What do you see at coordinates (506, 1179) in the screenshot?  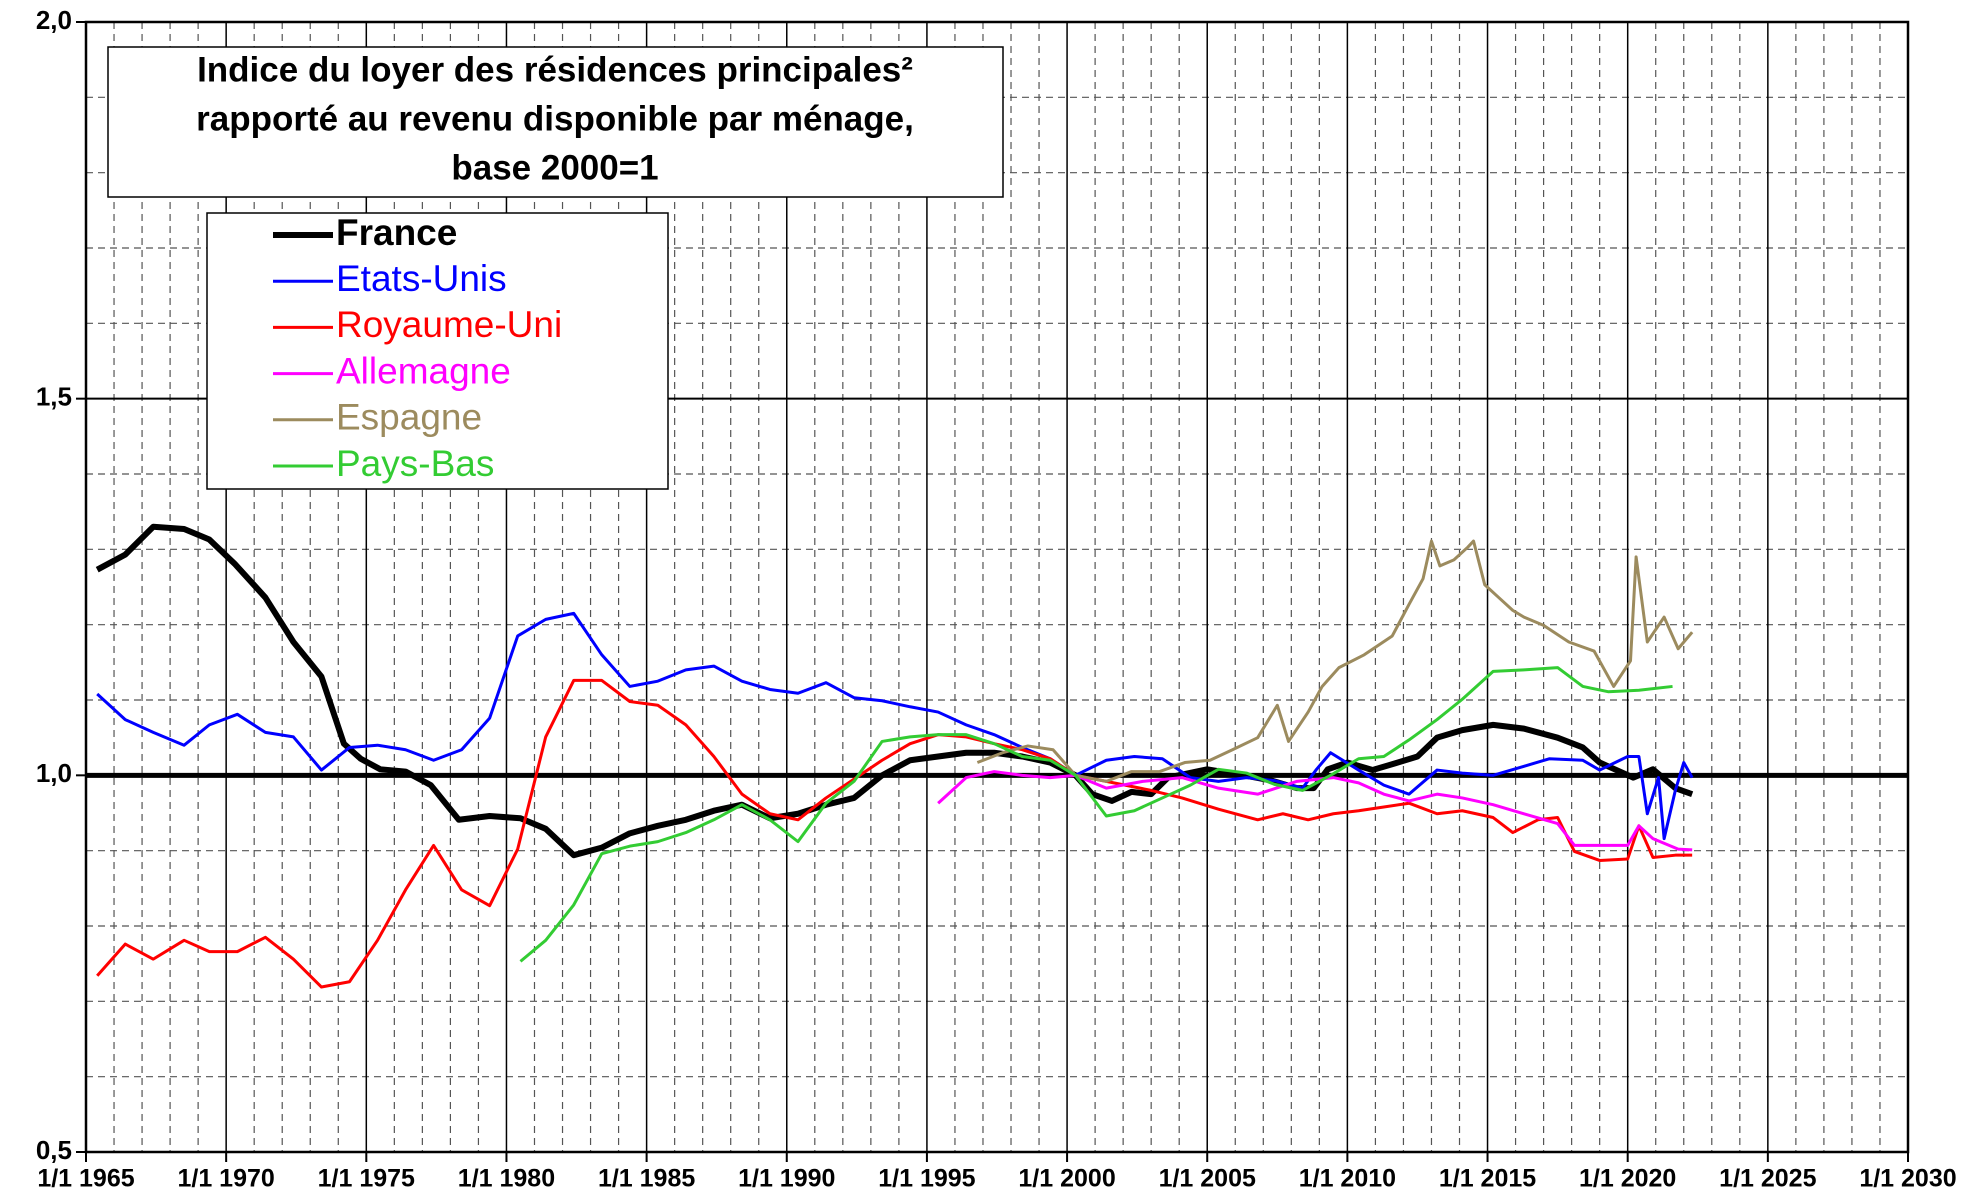 I see `x-tick-label: 1/1 1980` at bounding box center [506, 1179].